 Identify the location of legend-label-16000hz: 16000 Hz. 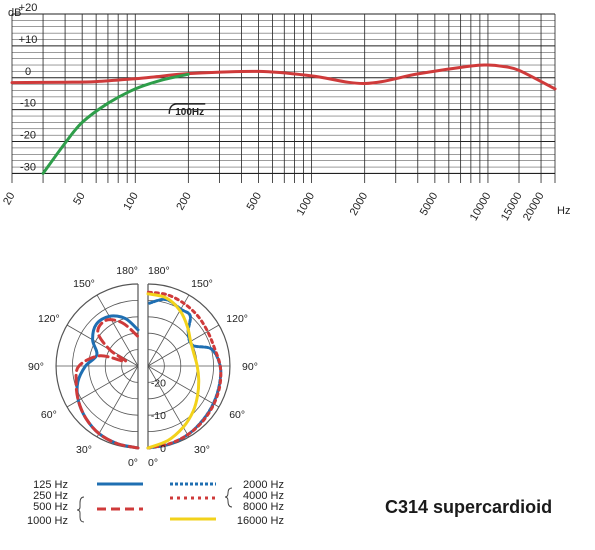
(260, 521).